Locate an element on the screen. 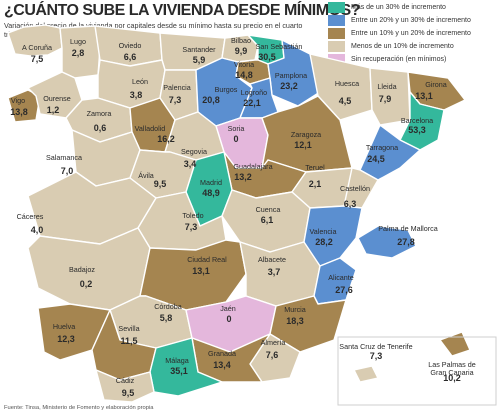 This screenshot has width=504, height=416. city-label-soria: Soria is located at coordinates (236, 128).